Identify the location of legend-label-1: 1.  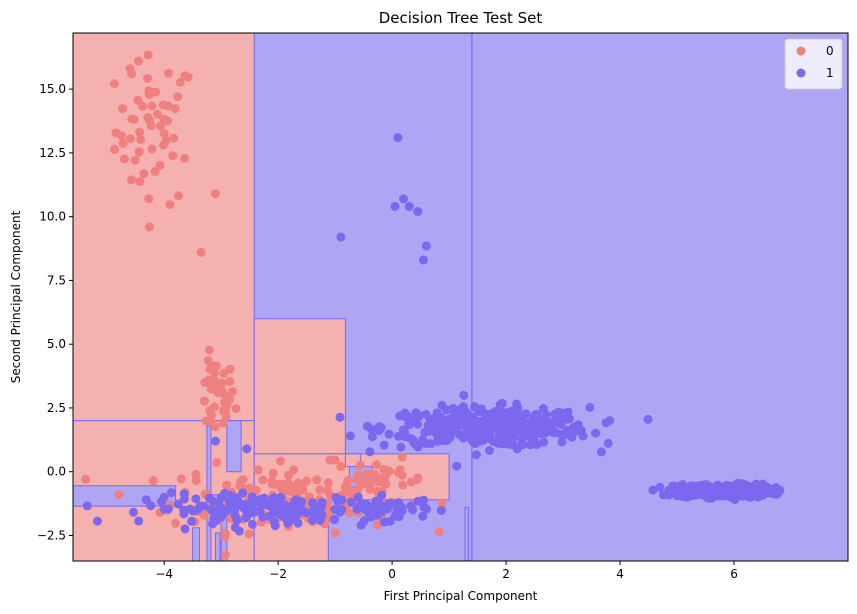
(830, 73).